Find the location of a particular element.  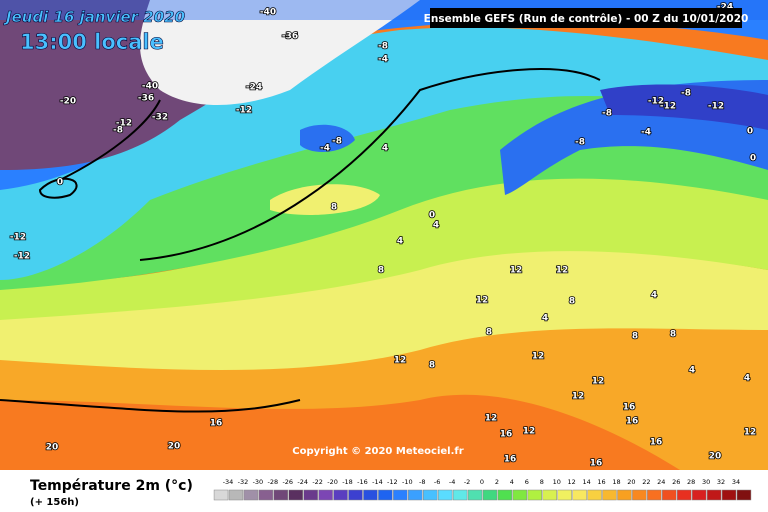

colorbar-tick: 20 is located at coordinates (631, 482).